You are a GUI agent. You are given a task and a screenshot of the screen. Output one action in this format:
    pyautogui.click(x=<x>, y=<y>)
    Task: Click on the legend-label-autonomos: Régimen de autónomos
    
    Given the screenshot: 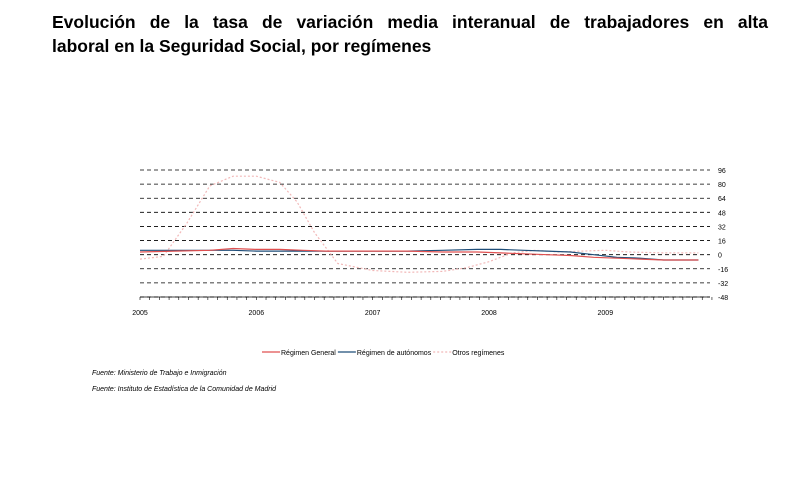 What is the action you would take?
    pyautogui.click(x=394, y=353)
    